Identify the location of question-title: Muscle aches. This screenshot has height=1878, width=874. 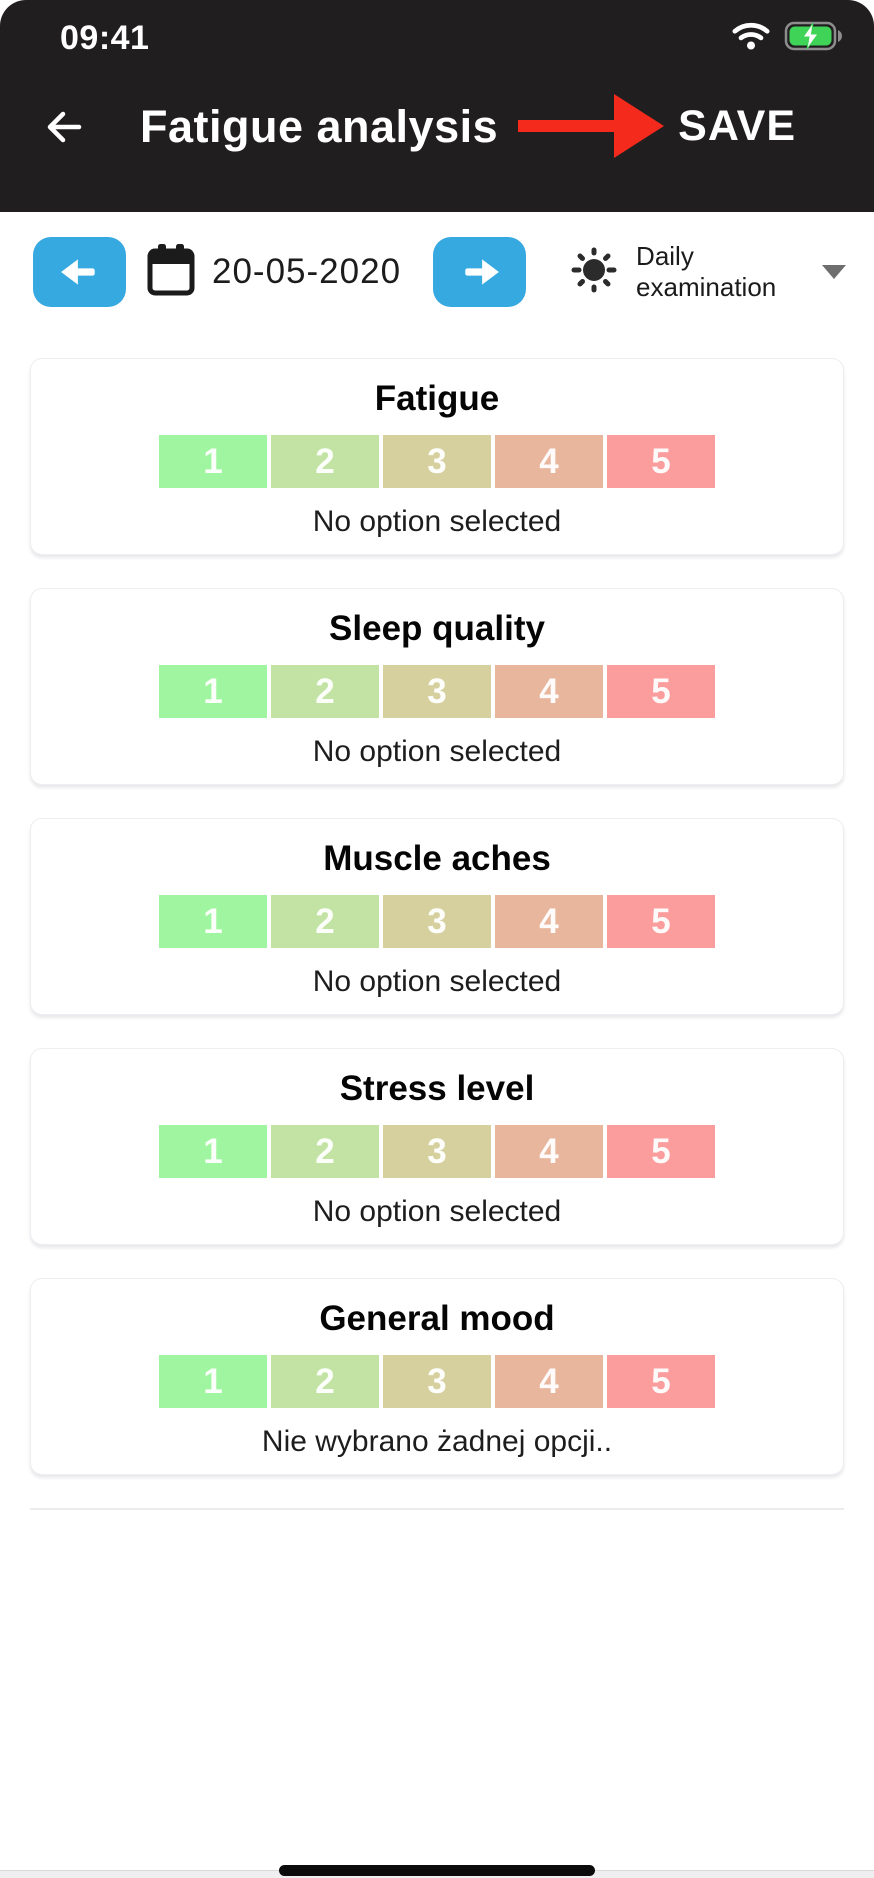
(437, 858).